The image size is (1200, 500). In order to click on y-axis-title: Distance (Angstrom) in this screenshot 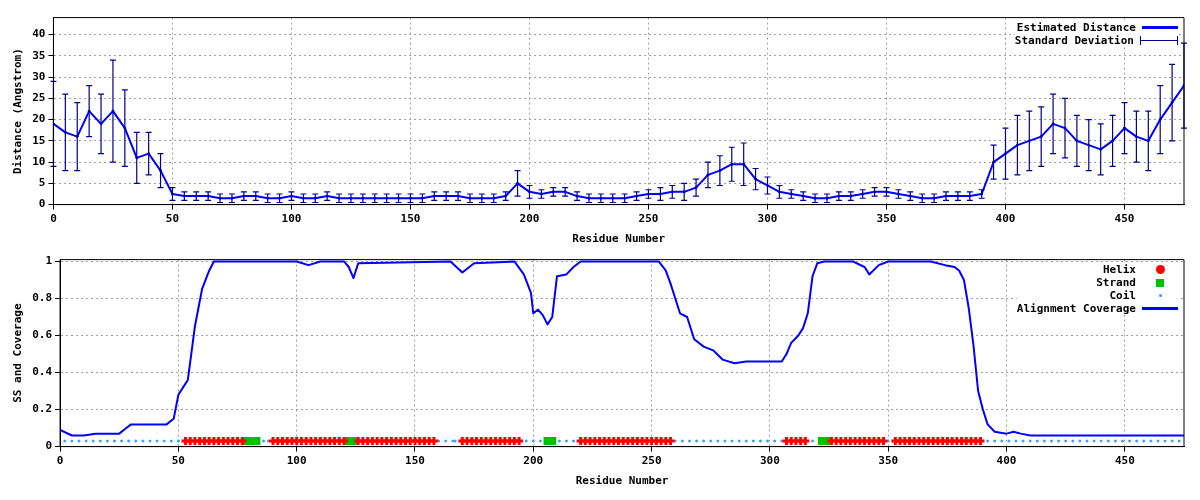, I will do `click(18, 111)`.